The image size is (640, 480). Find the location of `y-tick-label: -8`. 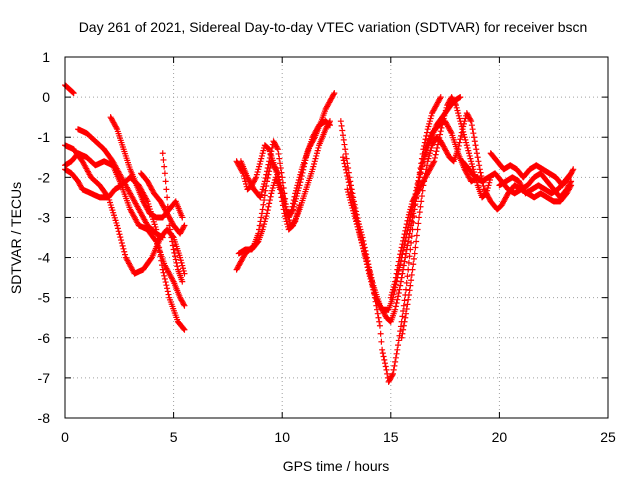

y-tick-label: -8 is located at coordinates (44, 418).